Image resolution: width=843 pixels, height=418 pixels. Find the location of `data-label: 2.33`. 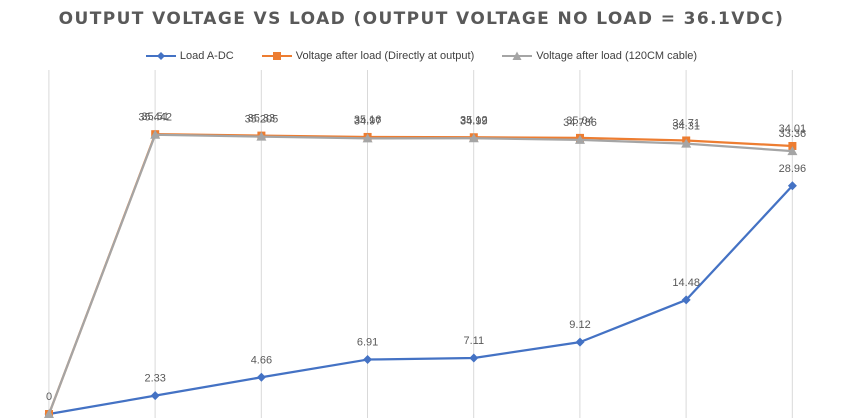

data-label: 2.33 is located at coordinates (154, 379).